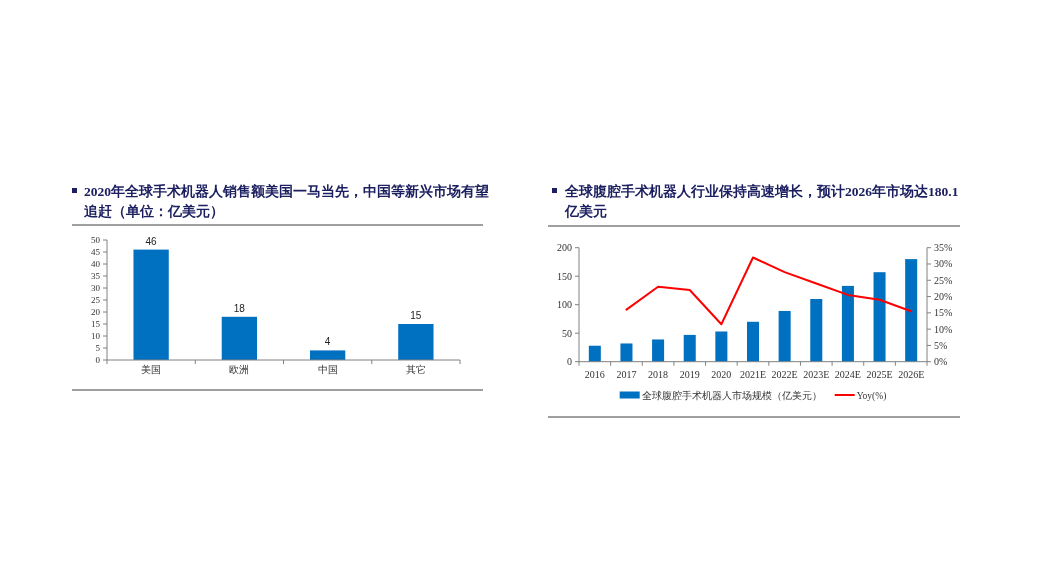  I want to click on x-tick-label: 2018, so click(658, 374).